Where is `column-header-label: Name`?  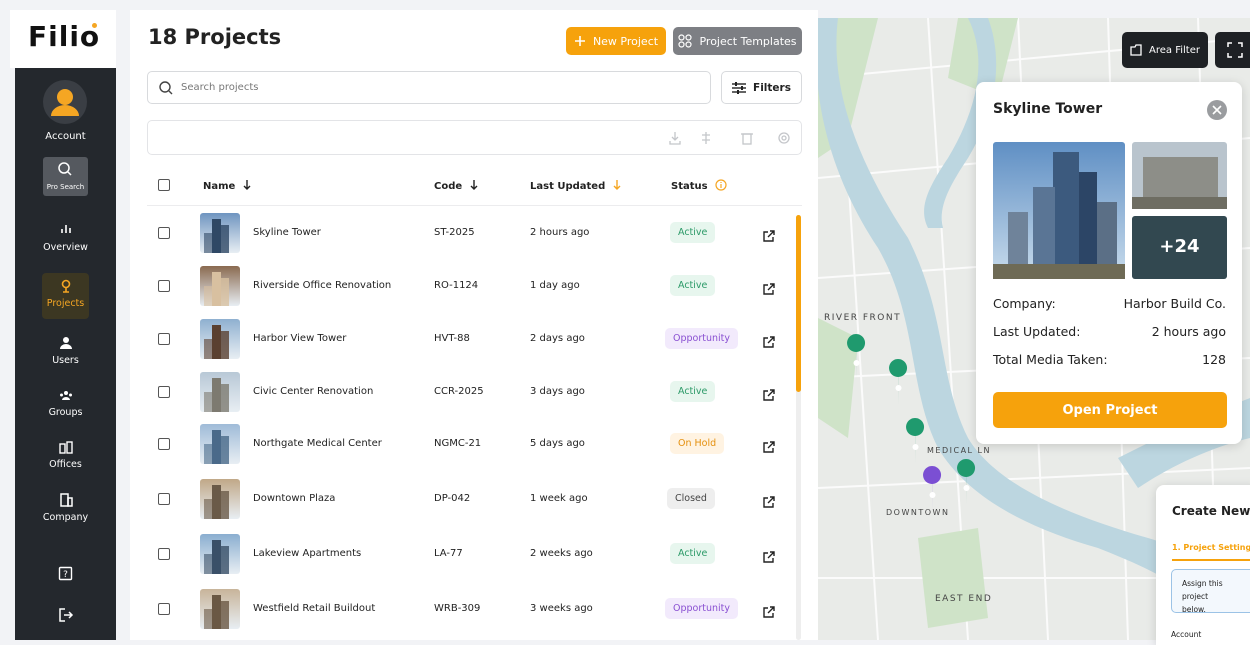
column-header-label: Name is located at coordinates (219, 186).